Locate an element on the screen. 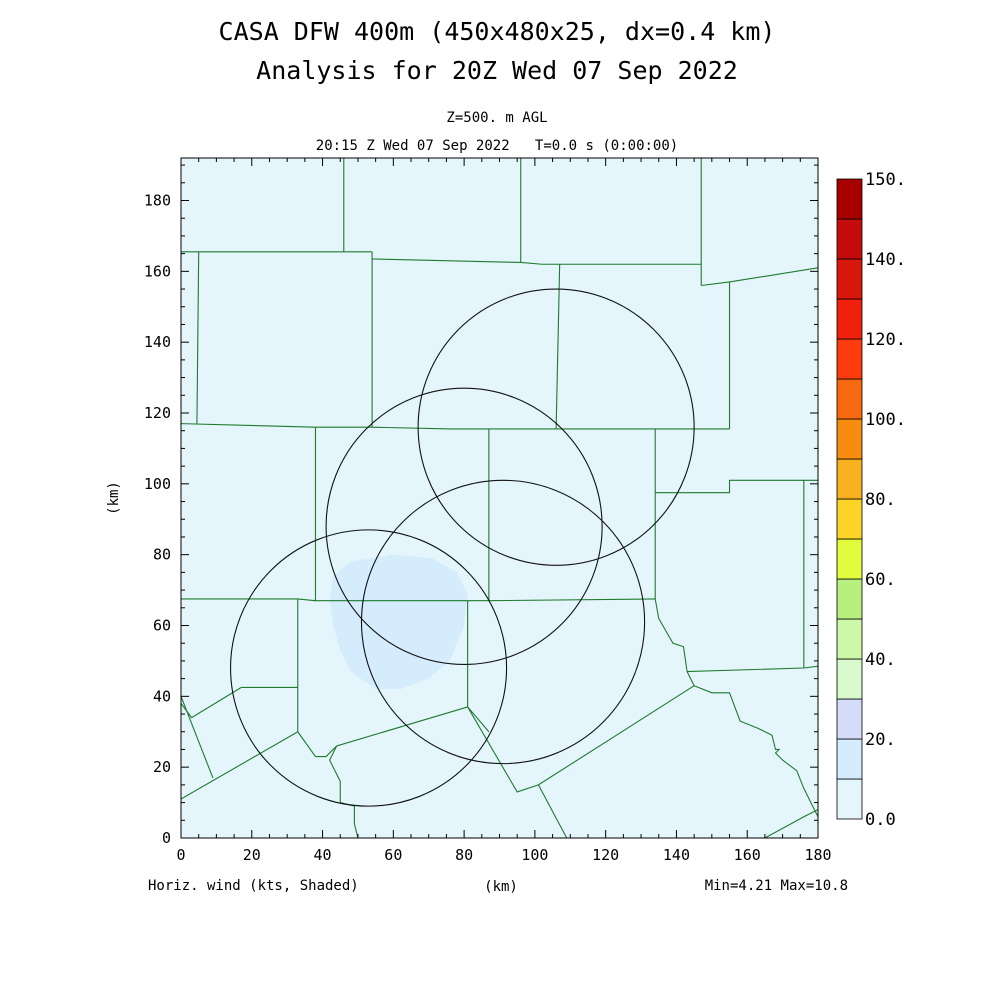 The width and height of the screenshot is (1000, 1000). y-tick-label-0: 0 is located at coordinates (166, 838).